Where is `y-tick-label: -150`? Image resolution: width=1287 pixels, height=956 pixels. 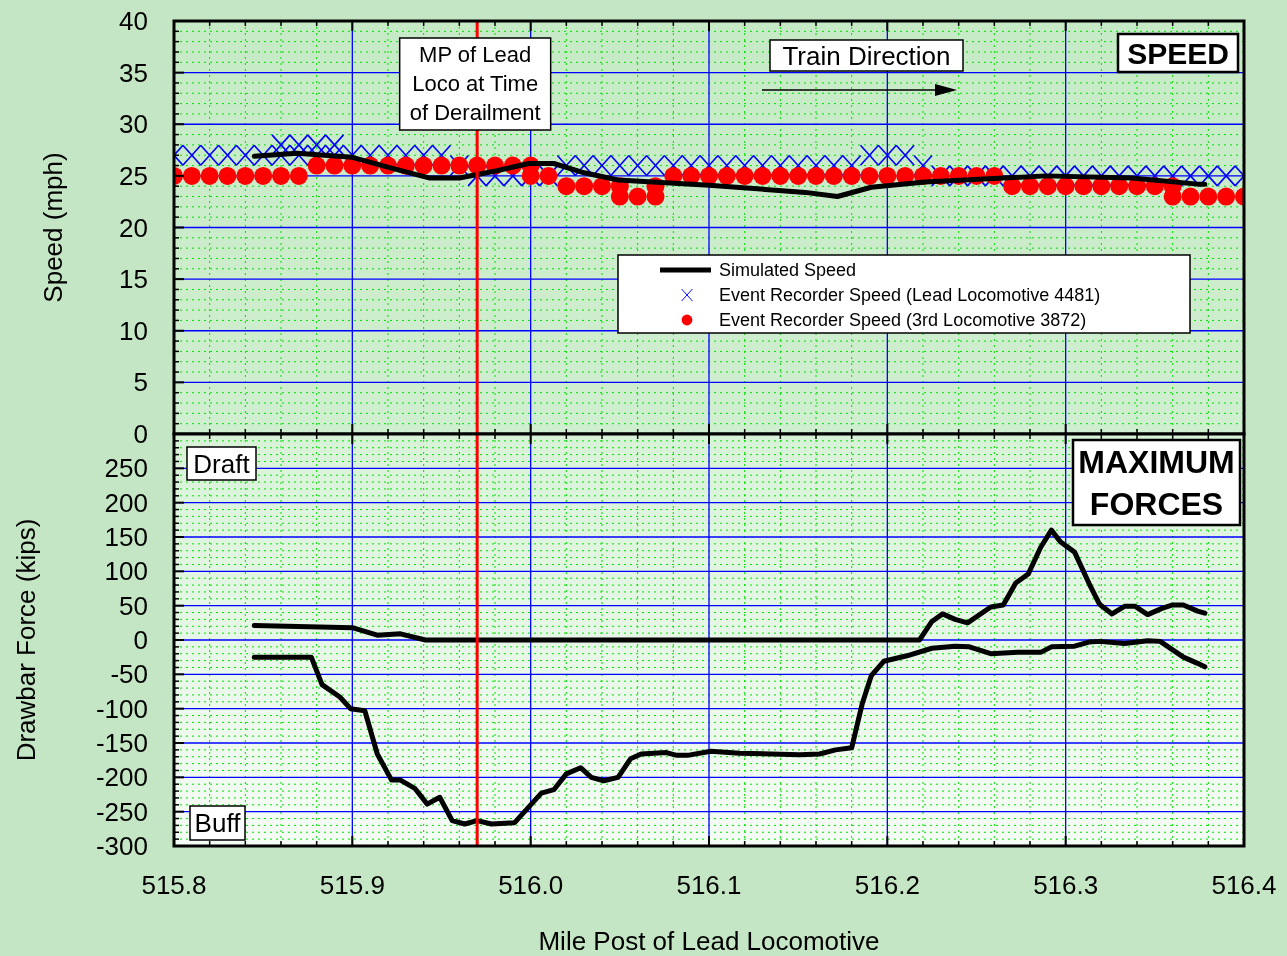 y-tick-label: -150 is located at coordinates (121, 743).